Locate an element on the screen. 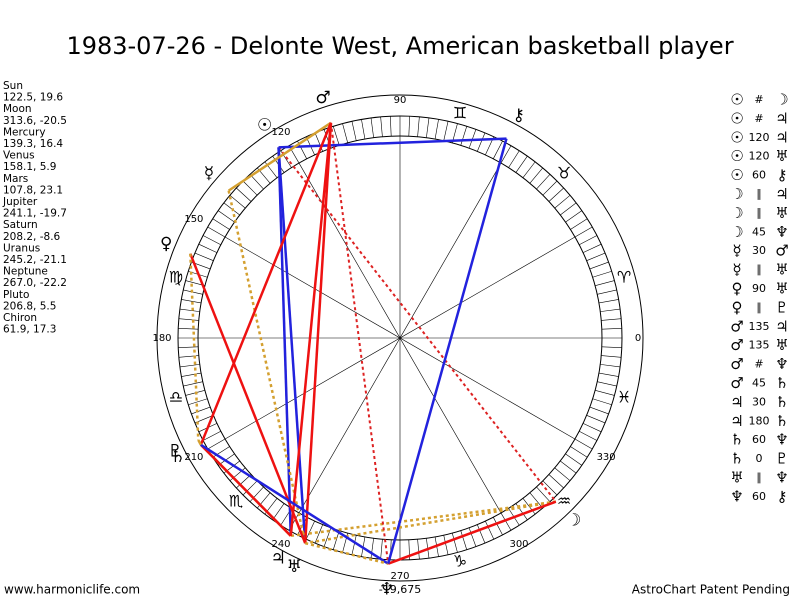 This screenshot has width=800, height=604. planet-glyph: ☽ is located at coordinates (573, 520).